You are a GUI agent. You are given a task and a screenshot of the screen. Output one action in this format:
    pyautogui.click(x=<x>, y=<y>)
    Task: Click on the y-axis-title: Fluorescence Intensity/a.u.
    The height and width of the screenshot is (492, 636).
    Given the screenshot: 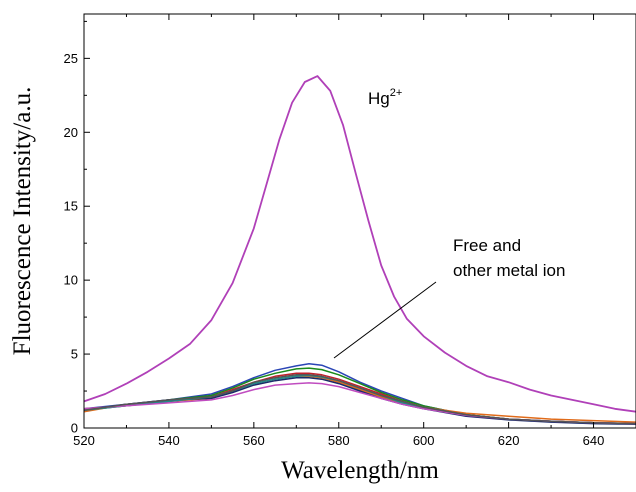 What is the action you would take?
    pyautogui.click(x=22, y=221)
    